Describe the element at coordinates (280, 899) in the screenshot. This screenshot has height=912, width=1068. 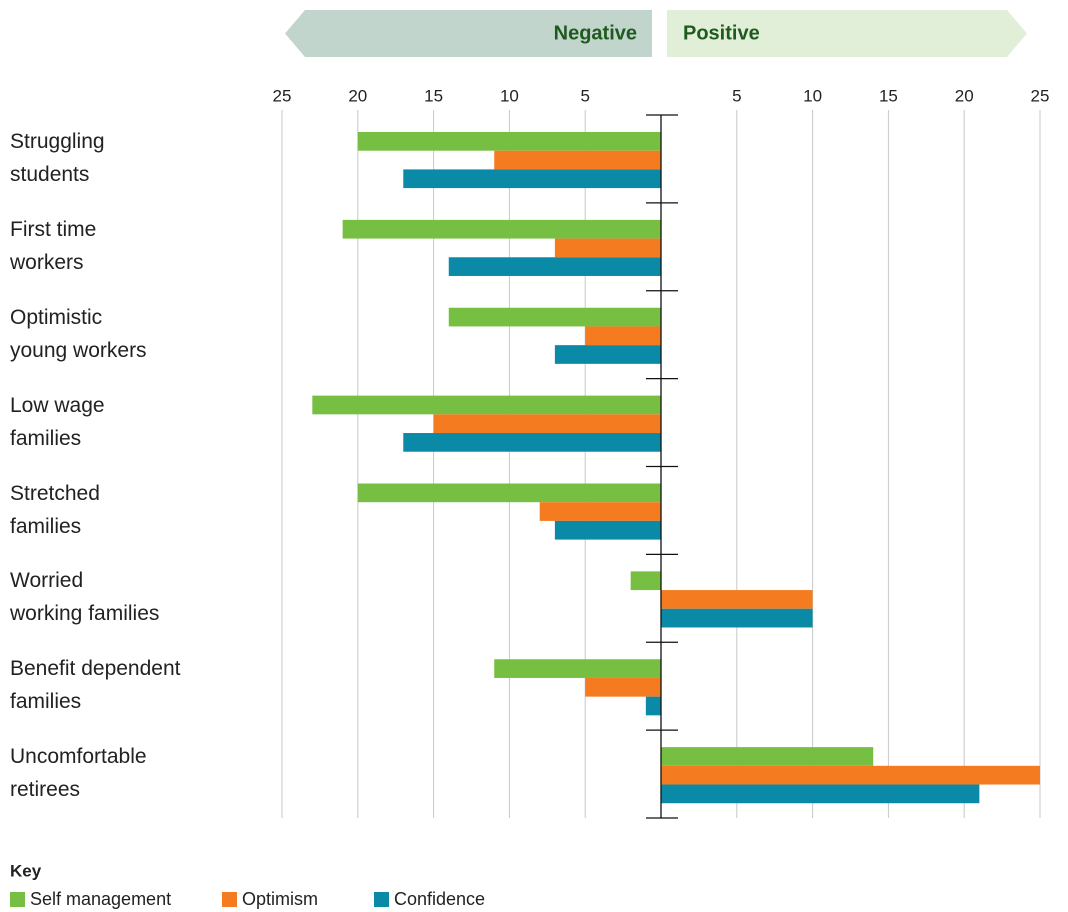
I see `legend-label: Optimism` at that location.